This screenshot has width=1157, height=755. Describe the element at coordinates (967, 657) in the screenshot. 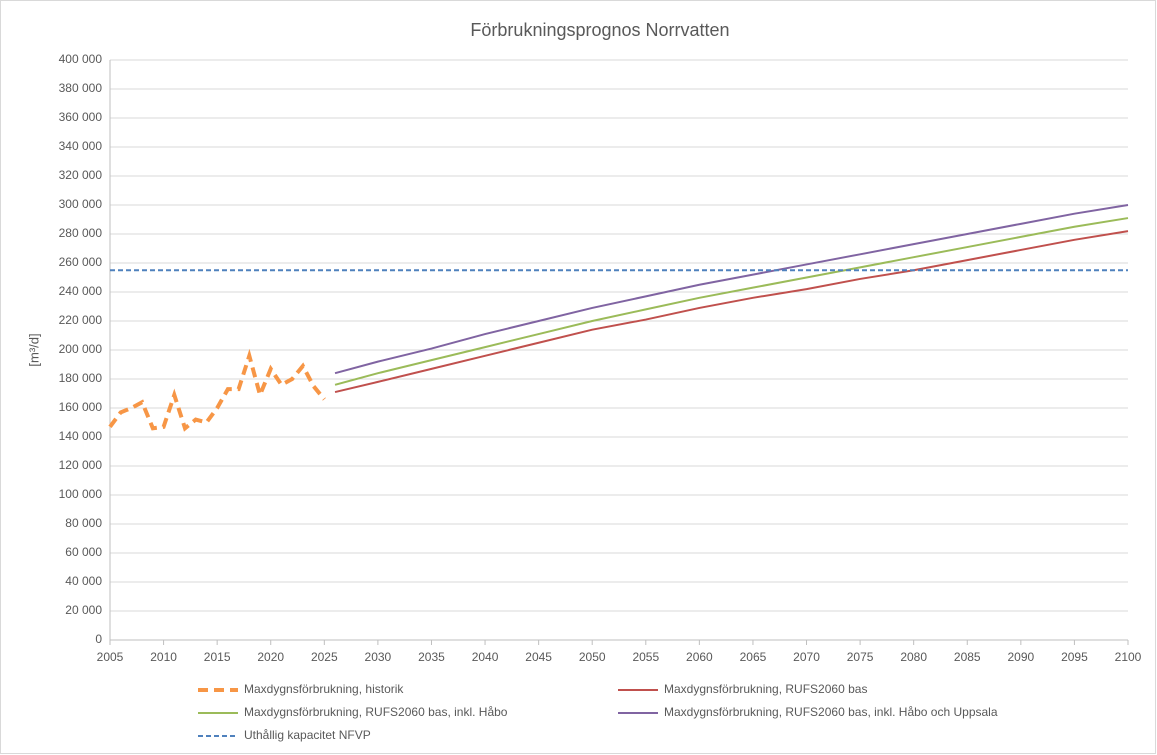

I see `x-tick-label: 2085` at that location.